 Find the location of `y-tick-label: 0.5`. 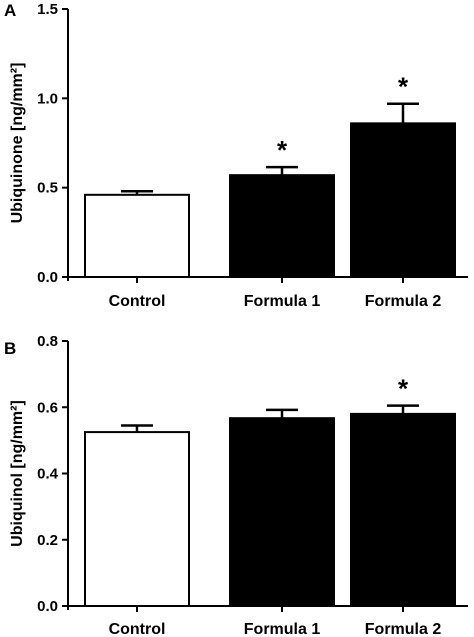

y-tick-label: 0.5 is located at coordinates (47, 188).